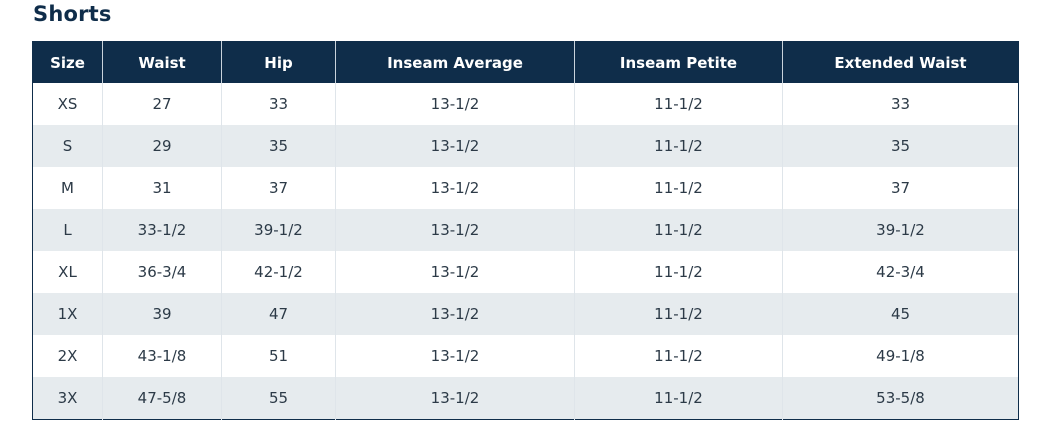 This screenshot has height=436, width=1039. I want to click on header-extended-waist: Extended Waist, so click(900, 62).